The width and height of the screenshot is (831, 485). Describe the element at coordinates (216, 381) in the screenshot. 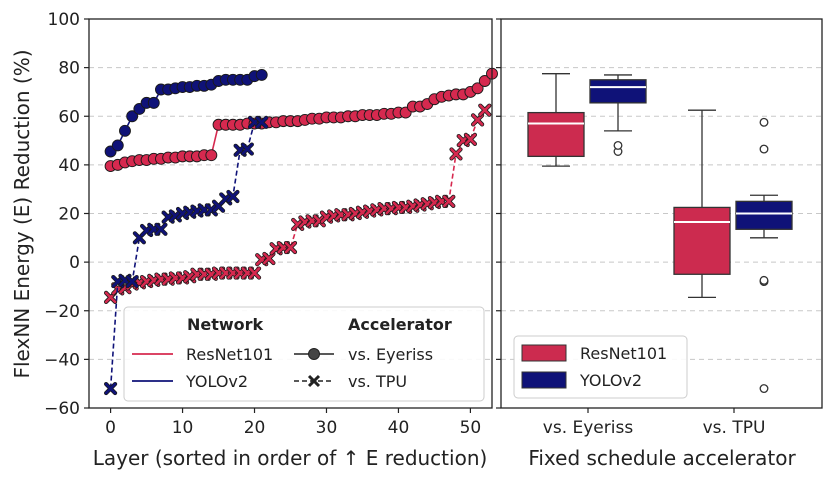

I see `legend-yolov2-label: YOLOv2` at that location.